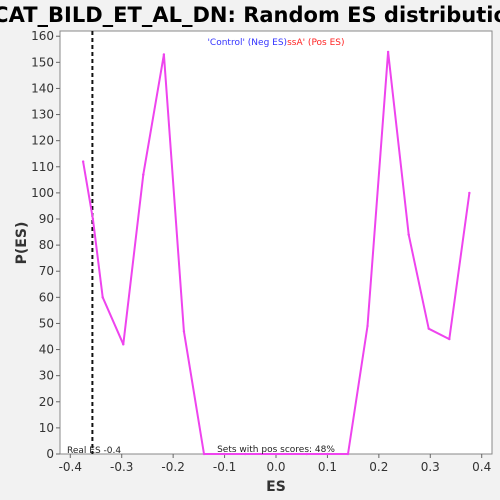 The height and width of the screenshot is (500, 500). What do you see at coordinates (22, 243) in the screenshot?
I see `y-axis-title: P(ES)` at bounding box center [22, 243].